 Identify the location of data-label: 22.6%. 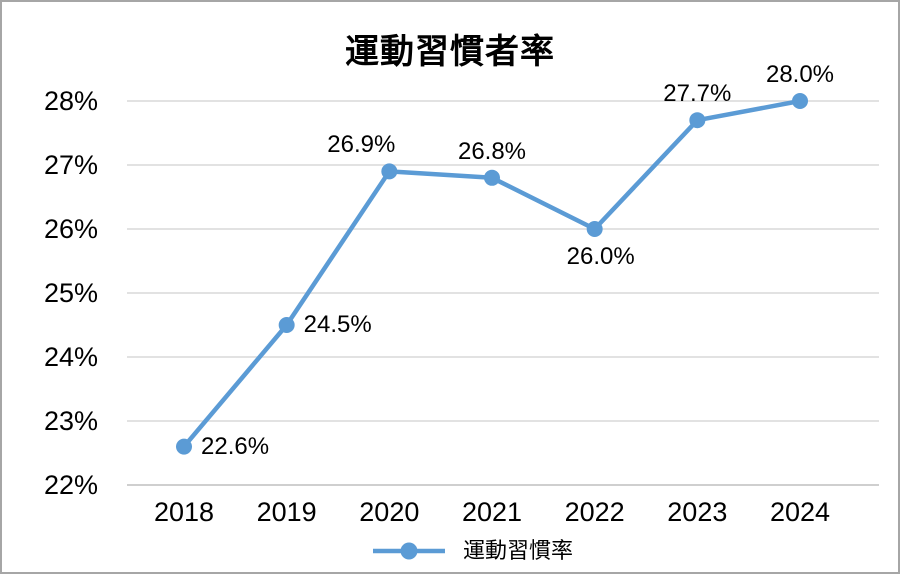
(235, 446).